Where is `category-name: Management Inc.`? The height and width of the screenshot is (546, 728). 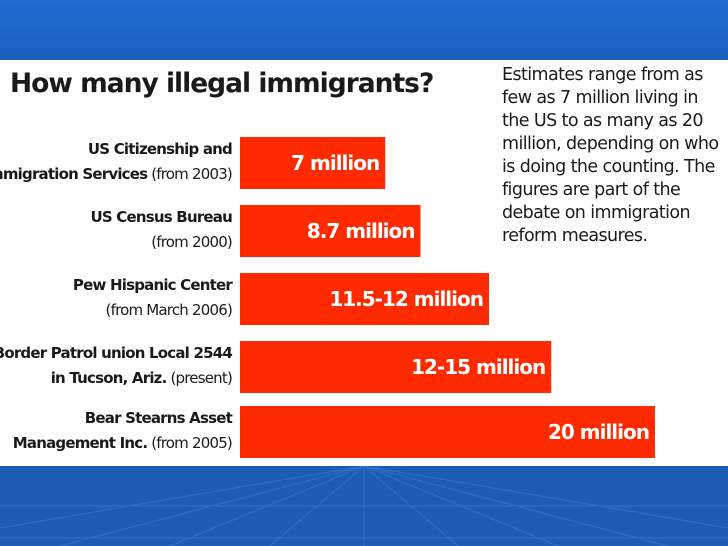 category-name: Management Inc. is located at coordinates (80, 443).